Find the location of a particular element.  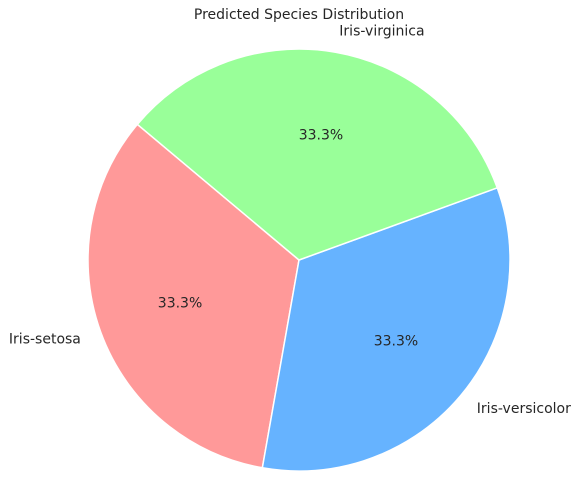

pie-category-label: Iris-virginica is located at coordinates (381, 31).